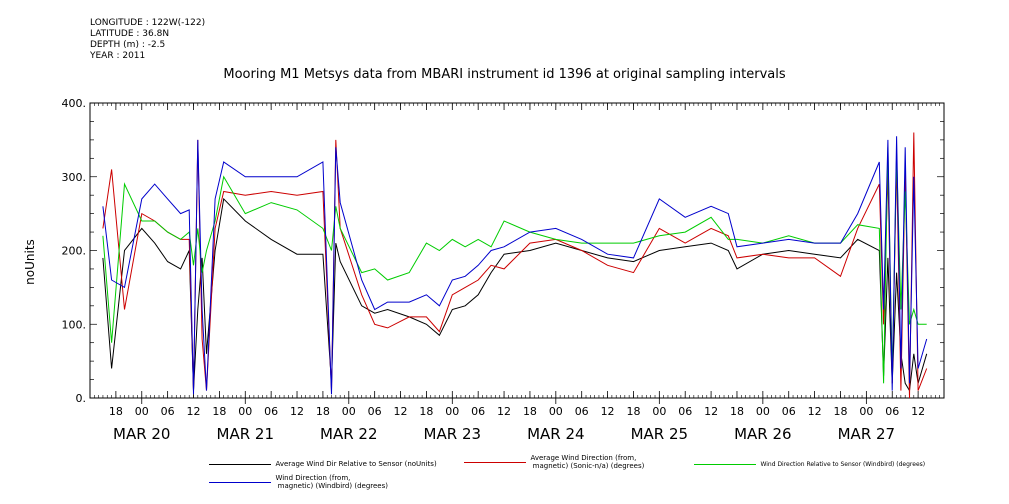 The width and height of the screenshot is (1009, 504). What do you see at coordinates (148, 23) in the screenshot?
I see `longitude-text: LONGITUDE : 122W(-122)` at bounding box center [148, 23].